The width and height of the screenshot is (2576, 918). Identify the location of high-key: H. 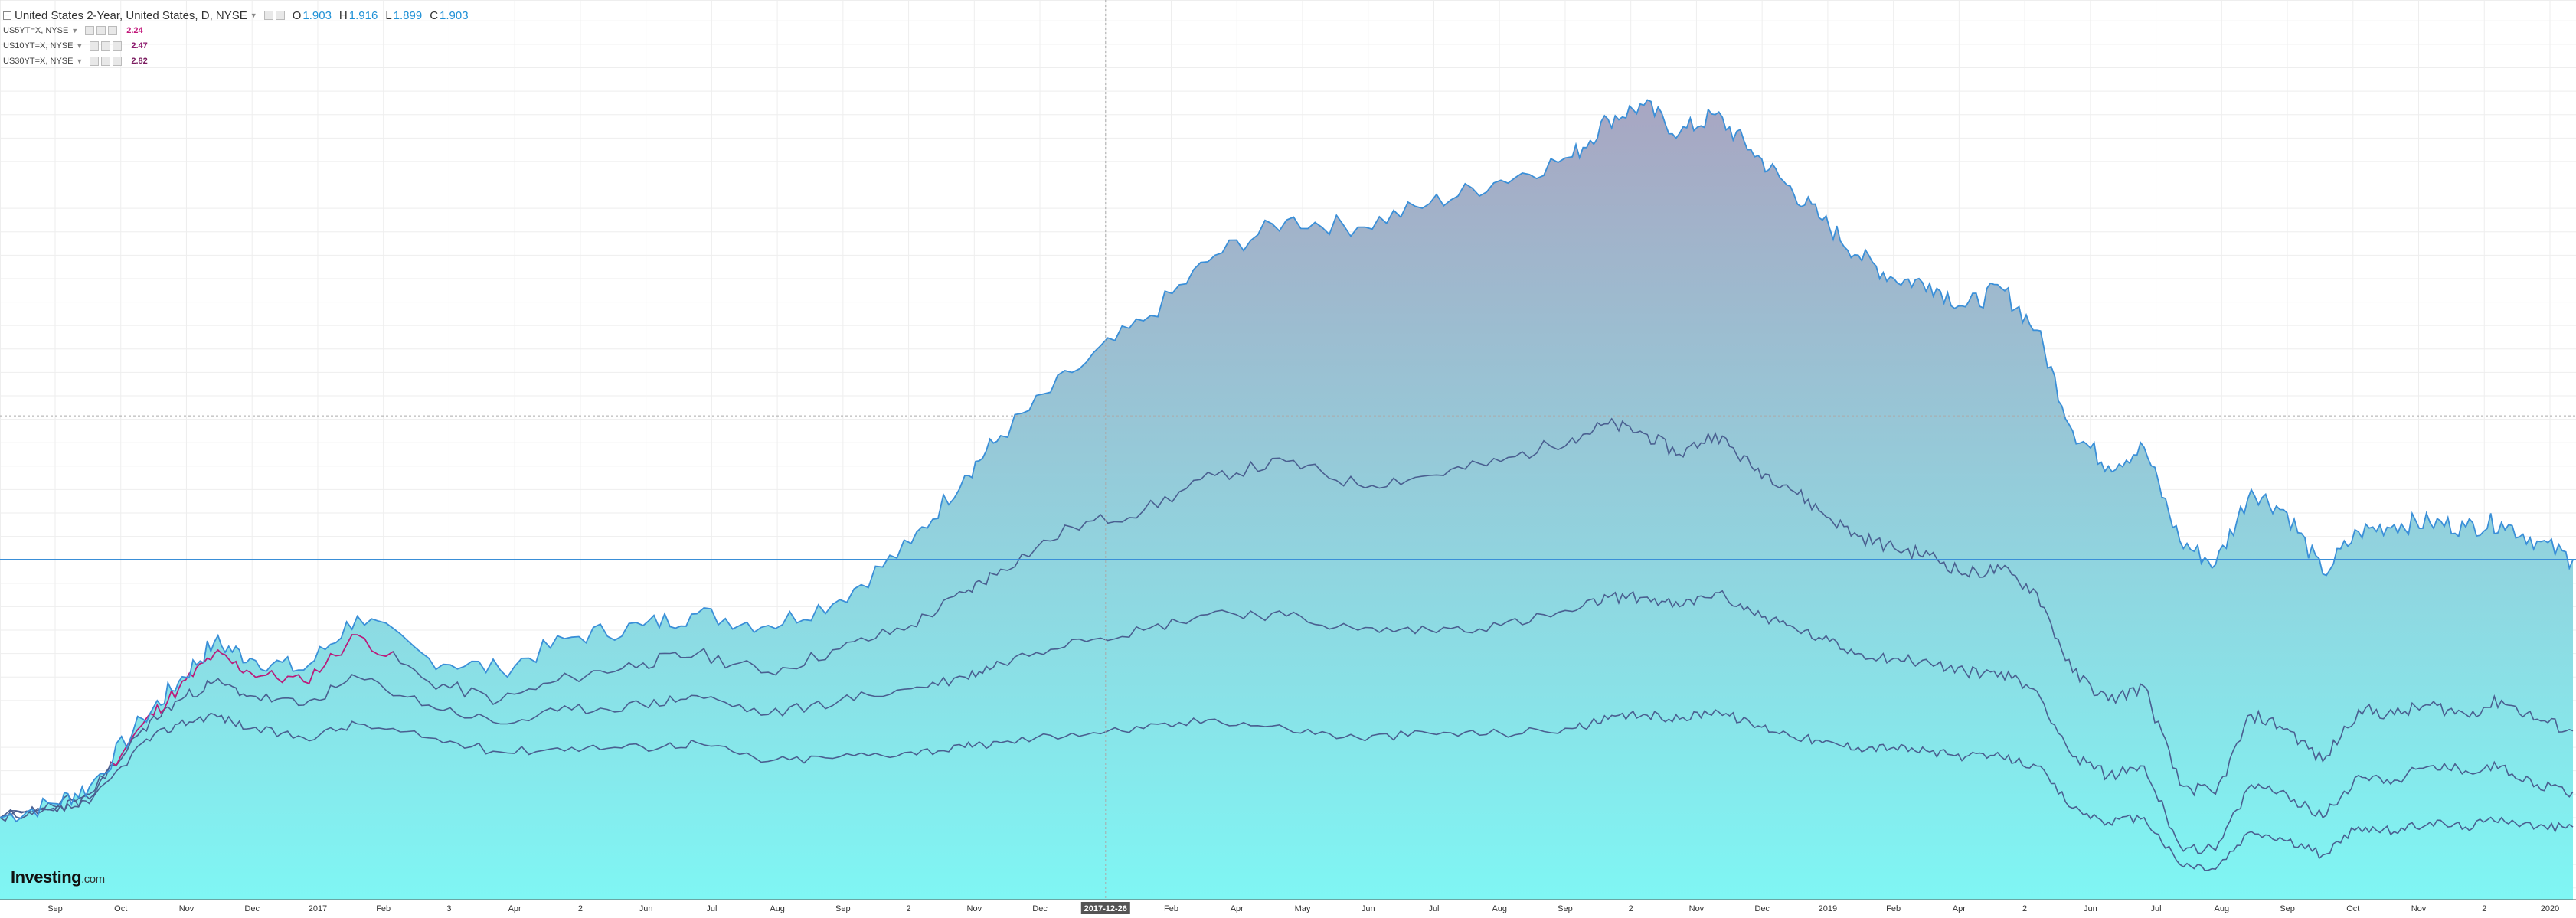
(343, 15).